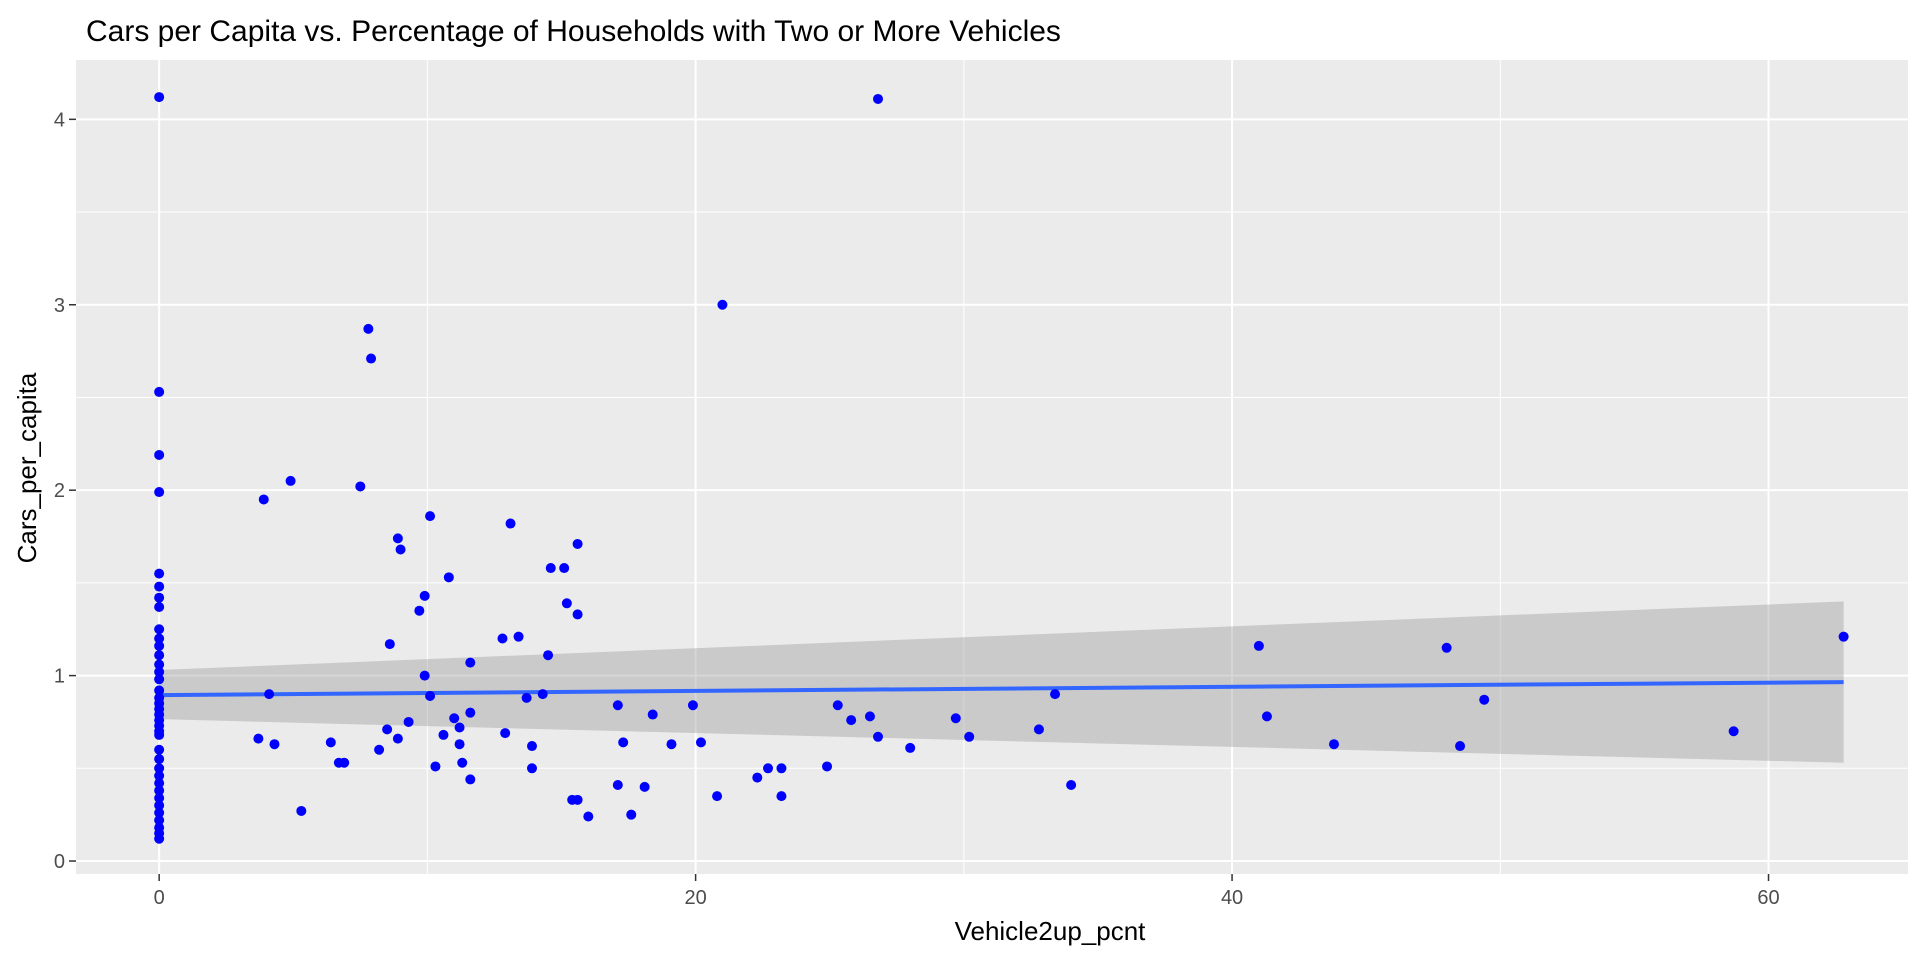 The height and width of the screenshot is (960, 1920). I want to click on y-axis-ticks: 0 1 2 3 4, so click(65, 491).